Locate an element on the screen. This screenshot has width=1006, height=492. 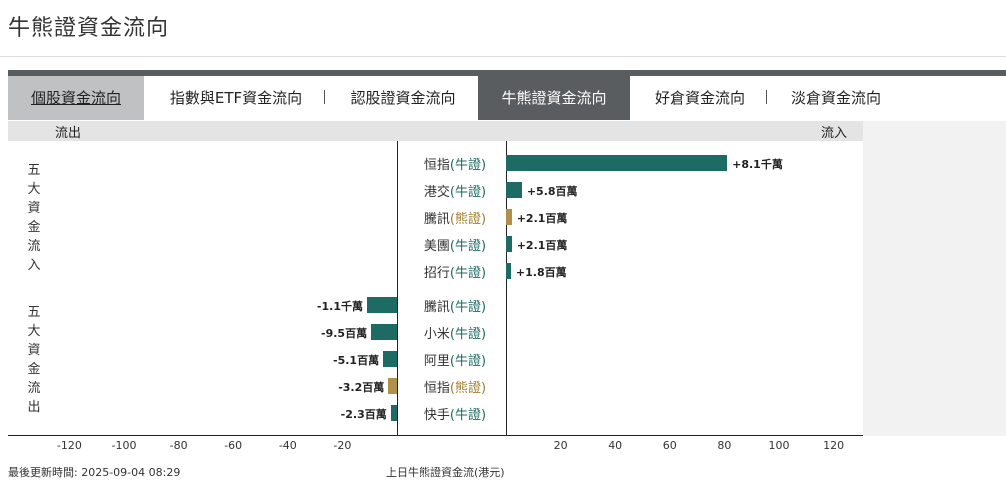
category-label: 港交(牛證) is located at coordinates (455, 190).